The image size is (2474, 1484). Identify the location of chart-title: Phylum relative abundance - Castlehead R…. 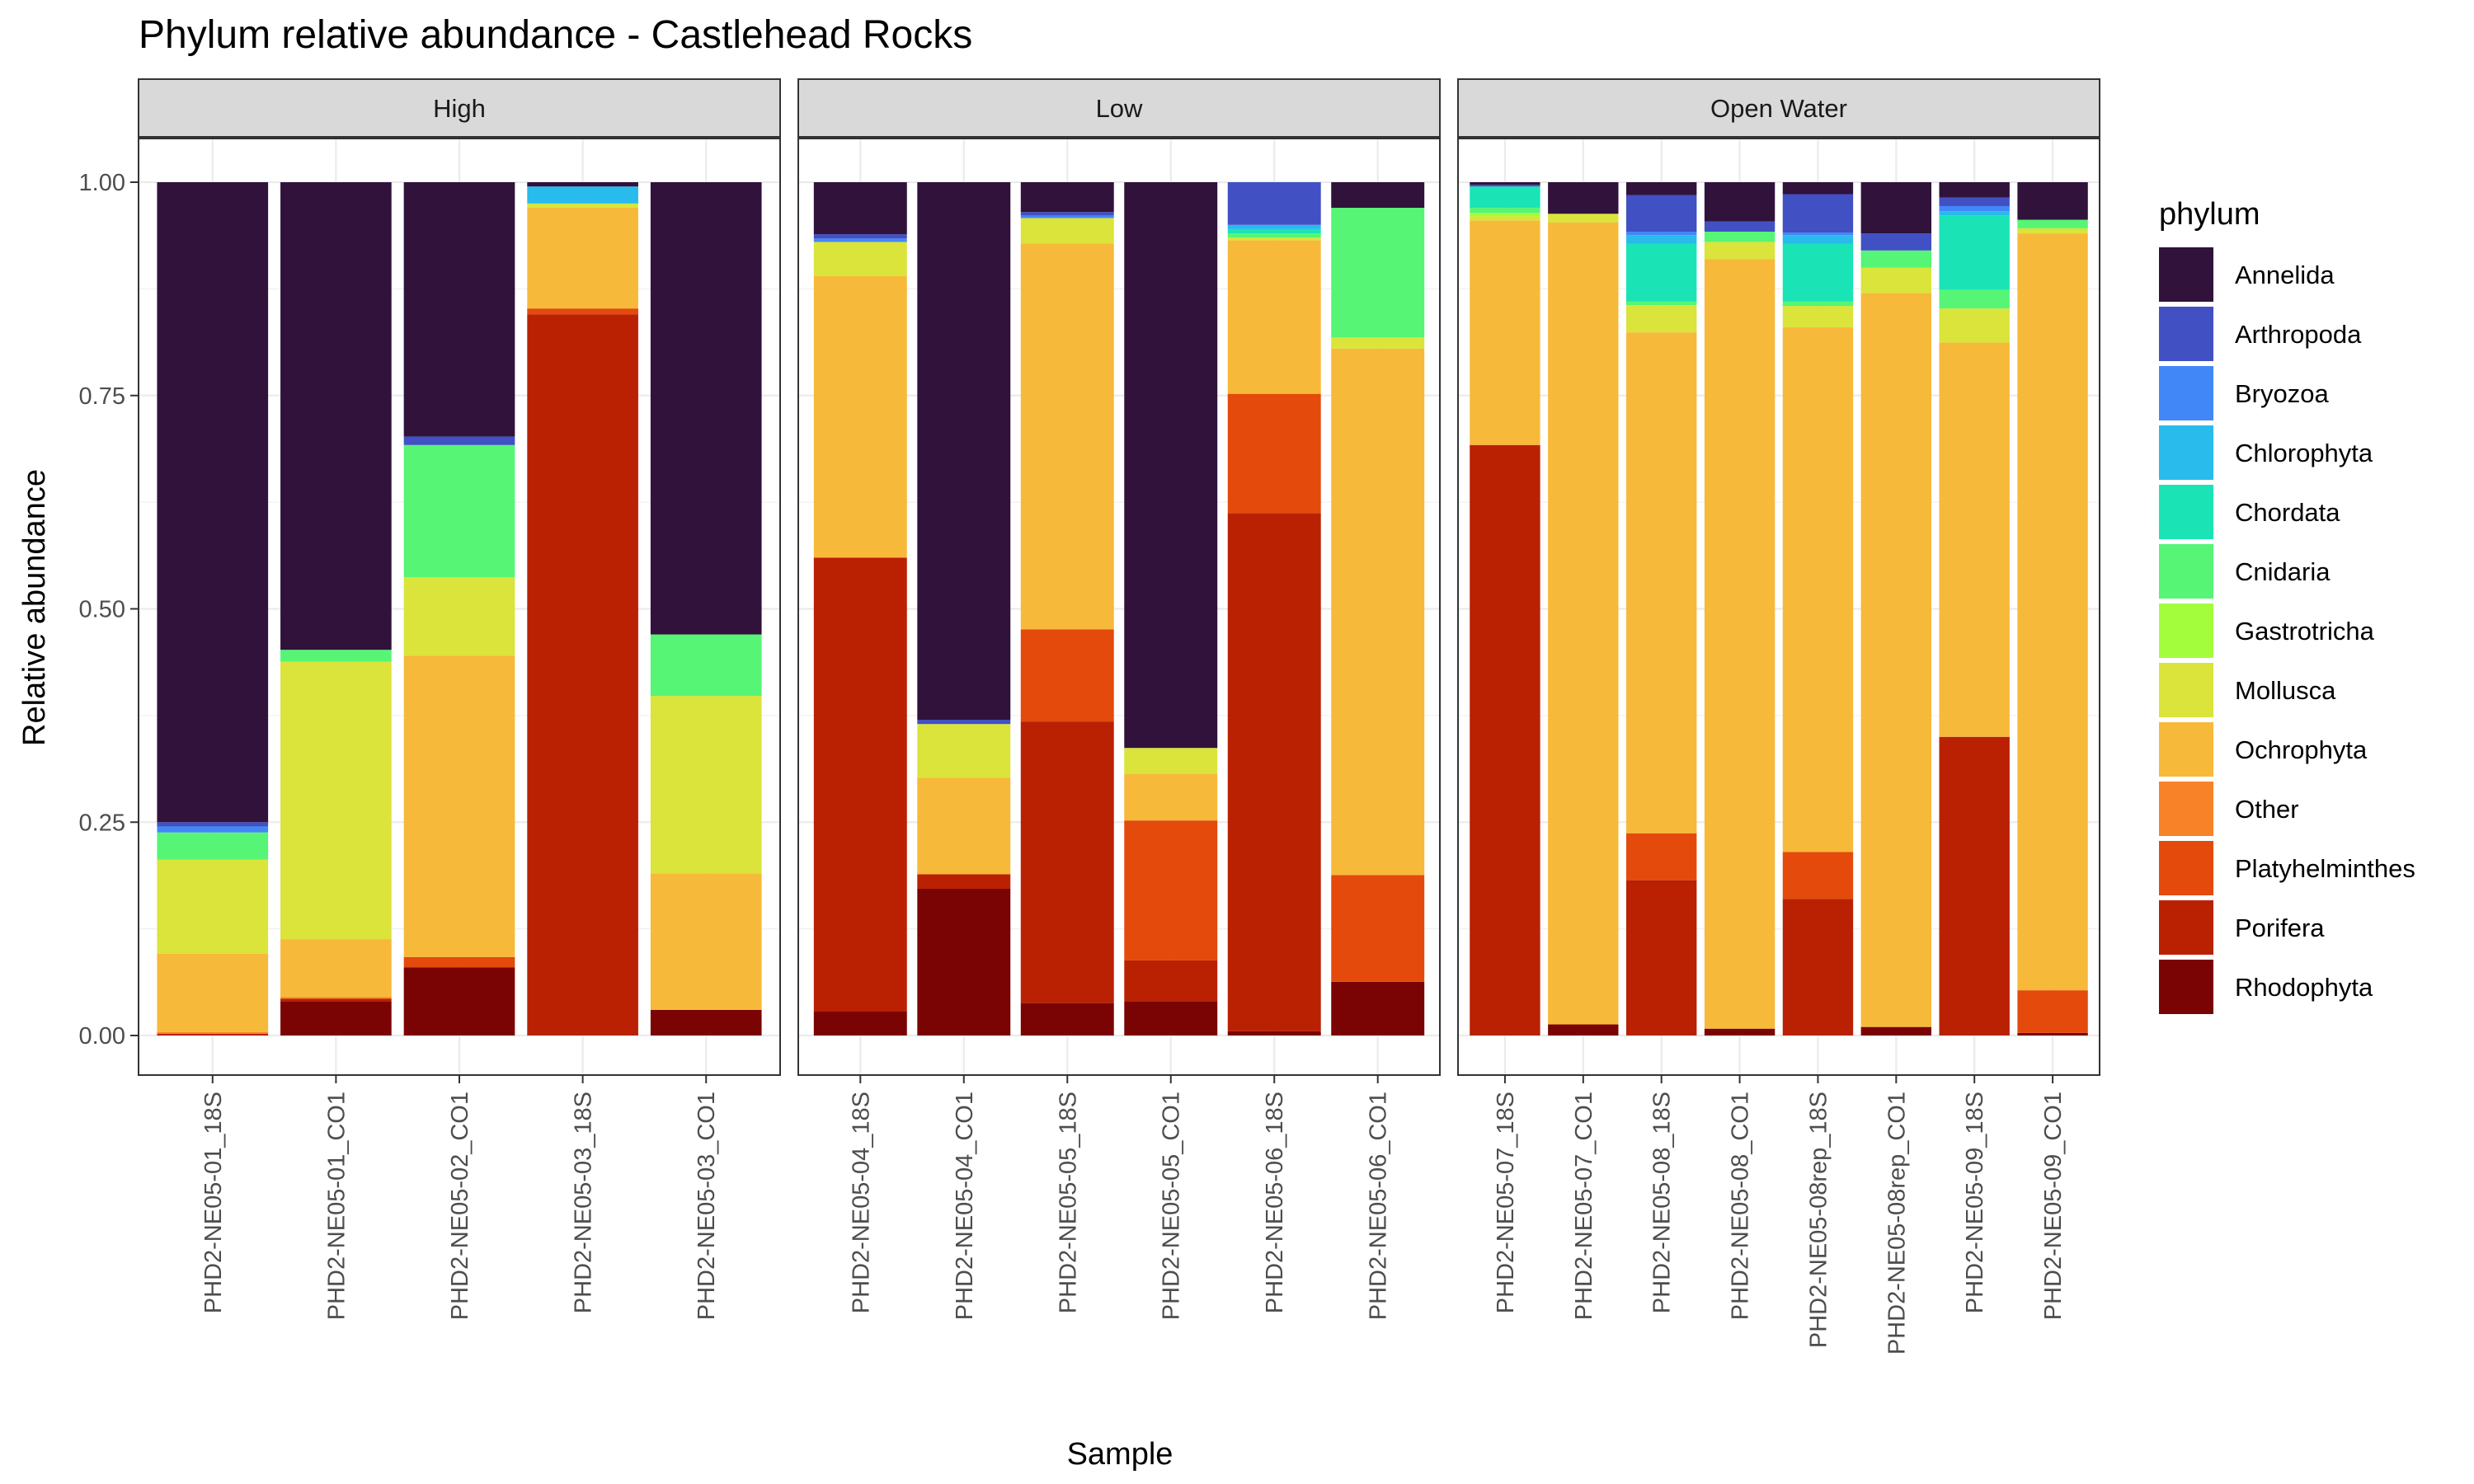
(555, 35).